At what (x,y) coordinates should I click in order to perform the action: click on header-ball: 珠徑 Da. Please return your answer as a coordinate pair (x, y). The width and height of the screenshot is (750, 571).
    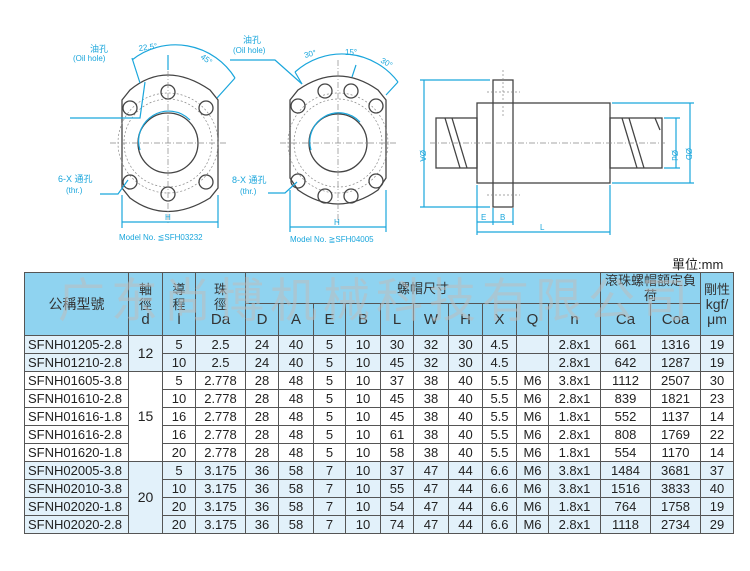
    Looking at the image, I should click on (220, 304).